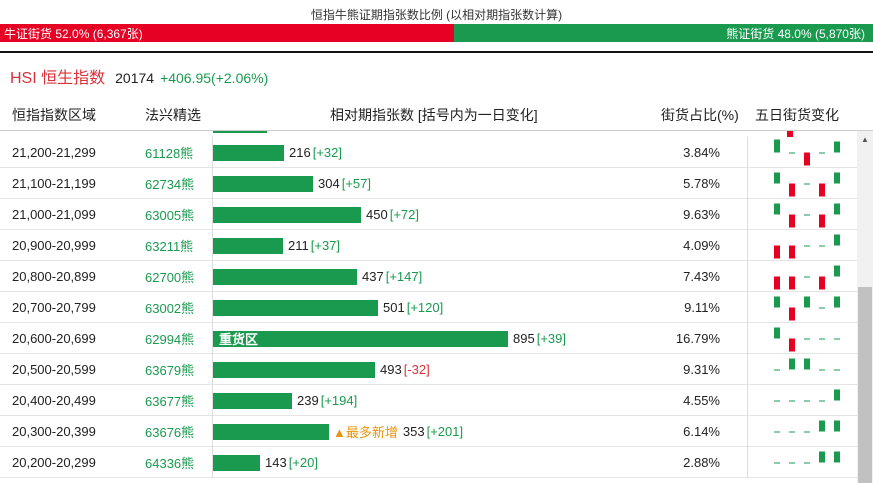 The image size is (873, 483). Describe the element at coordinates (865, 385) in the screenshot. I see `scroll-thumb` at that location.